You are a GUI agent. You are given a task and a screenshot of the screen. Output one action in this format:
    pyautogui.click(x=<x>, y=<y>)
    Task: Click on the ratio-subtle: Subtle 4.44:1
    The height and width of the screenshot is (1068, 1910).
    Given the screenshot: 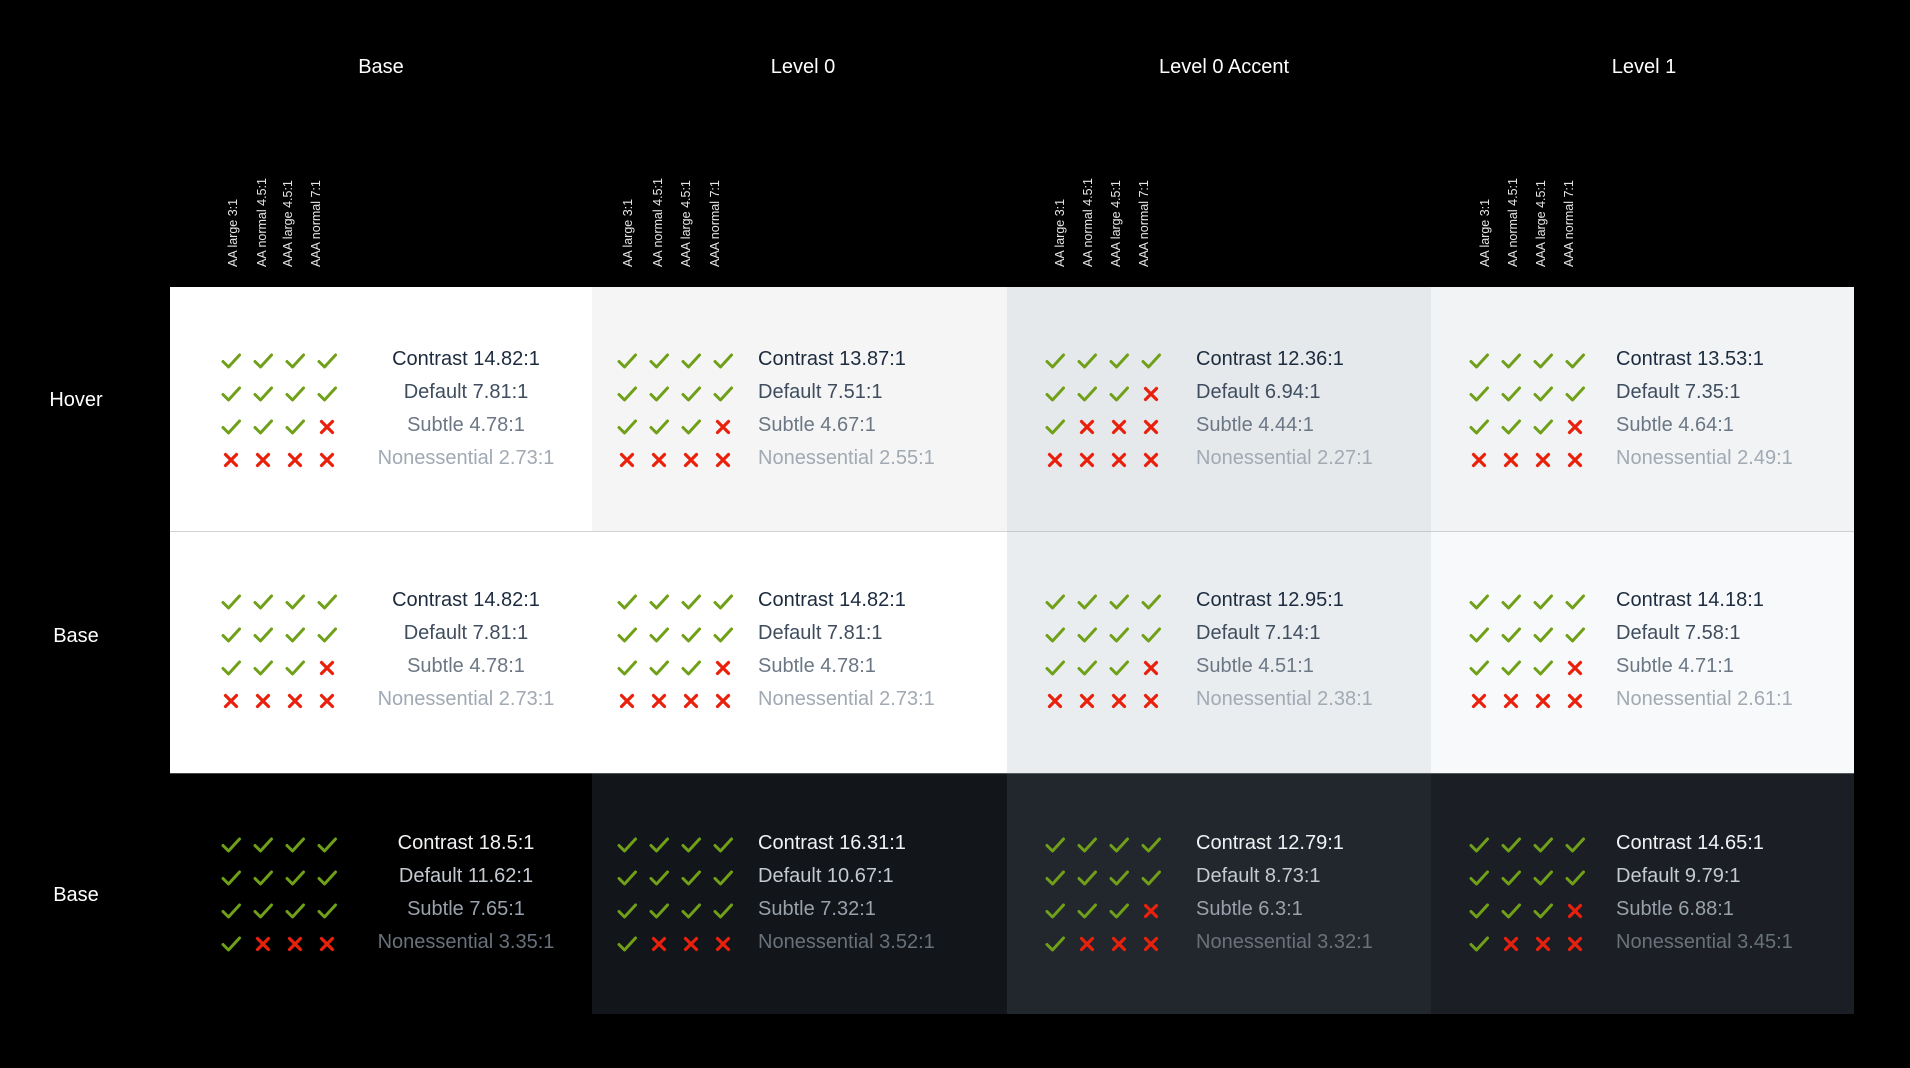 What is the action you would take?
    pyautogui.click(x=1255, y=425)
    